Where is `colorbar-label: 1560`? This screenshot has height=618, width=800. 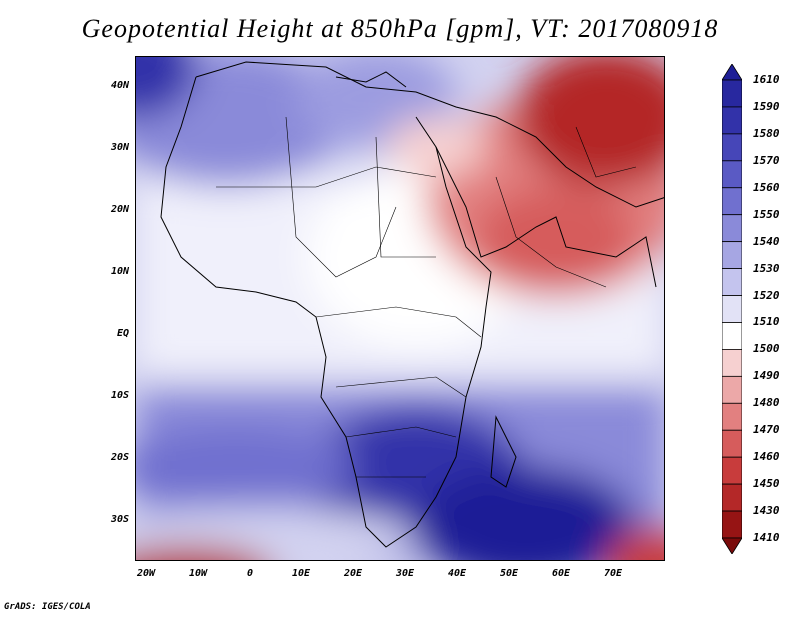 colorbar-label: 1560 is located at coordinates (766, 187).